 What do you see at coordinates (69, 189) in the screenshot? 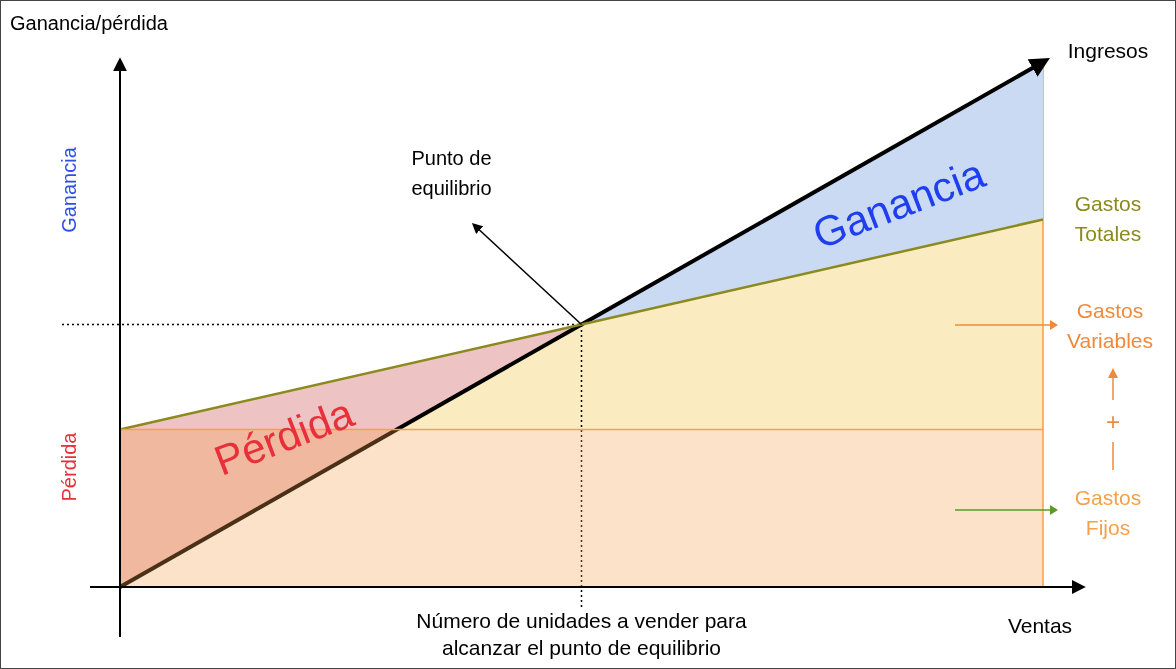
I see `text: Ganancia` at bounding box center [69, 189].